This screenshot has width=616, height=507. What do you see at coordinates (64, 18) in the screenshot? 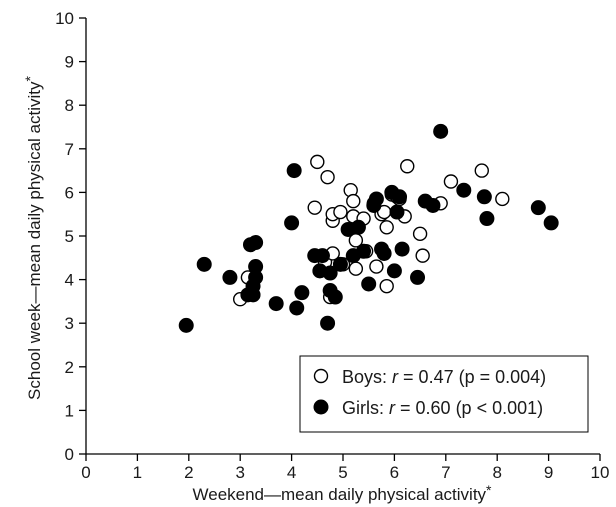
I see `y-tick-label: 10` at bounding box center [64, 18].